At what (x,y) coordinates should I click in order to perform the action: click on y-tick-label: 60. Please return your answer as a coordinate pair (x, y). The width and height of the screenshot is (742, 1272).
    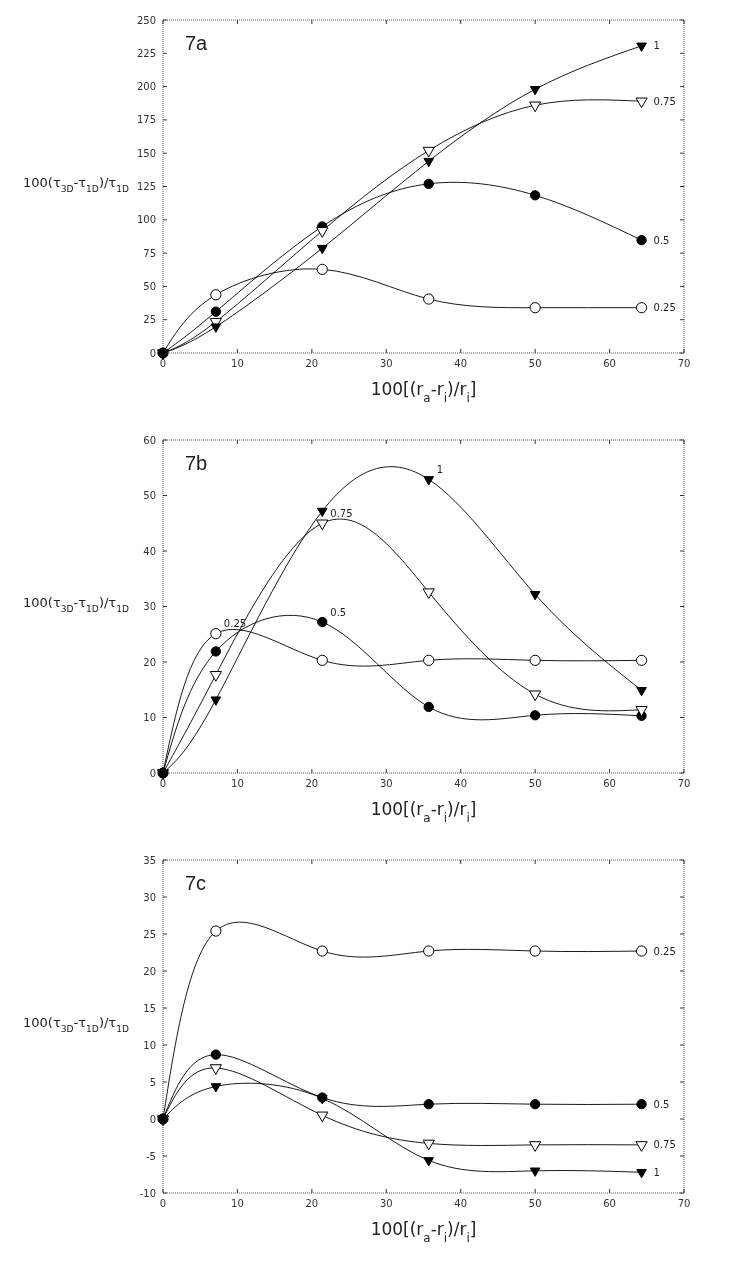
    Looking at the image, I should click on (149, 440).